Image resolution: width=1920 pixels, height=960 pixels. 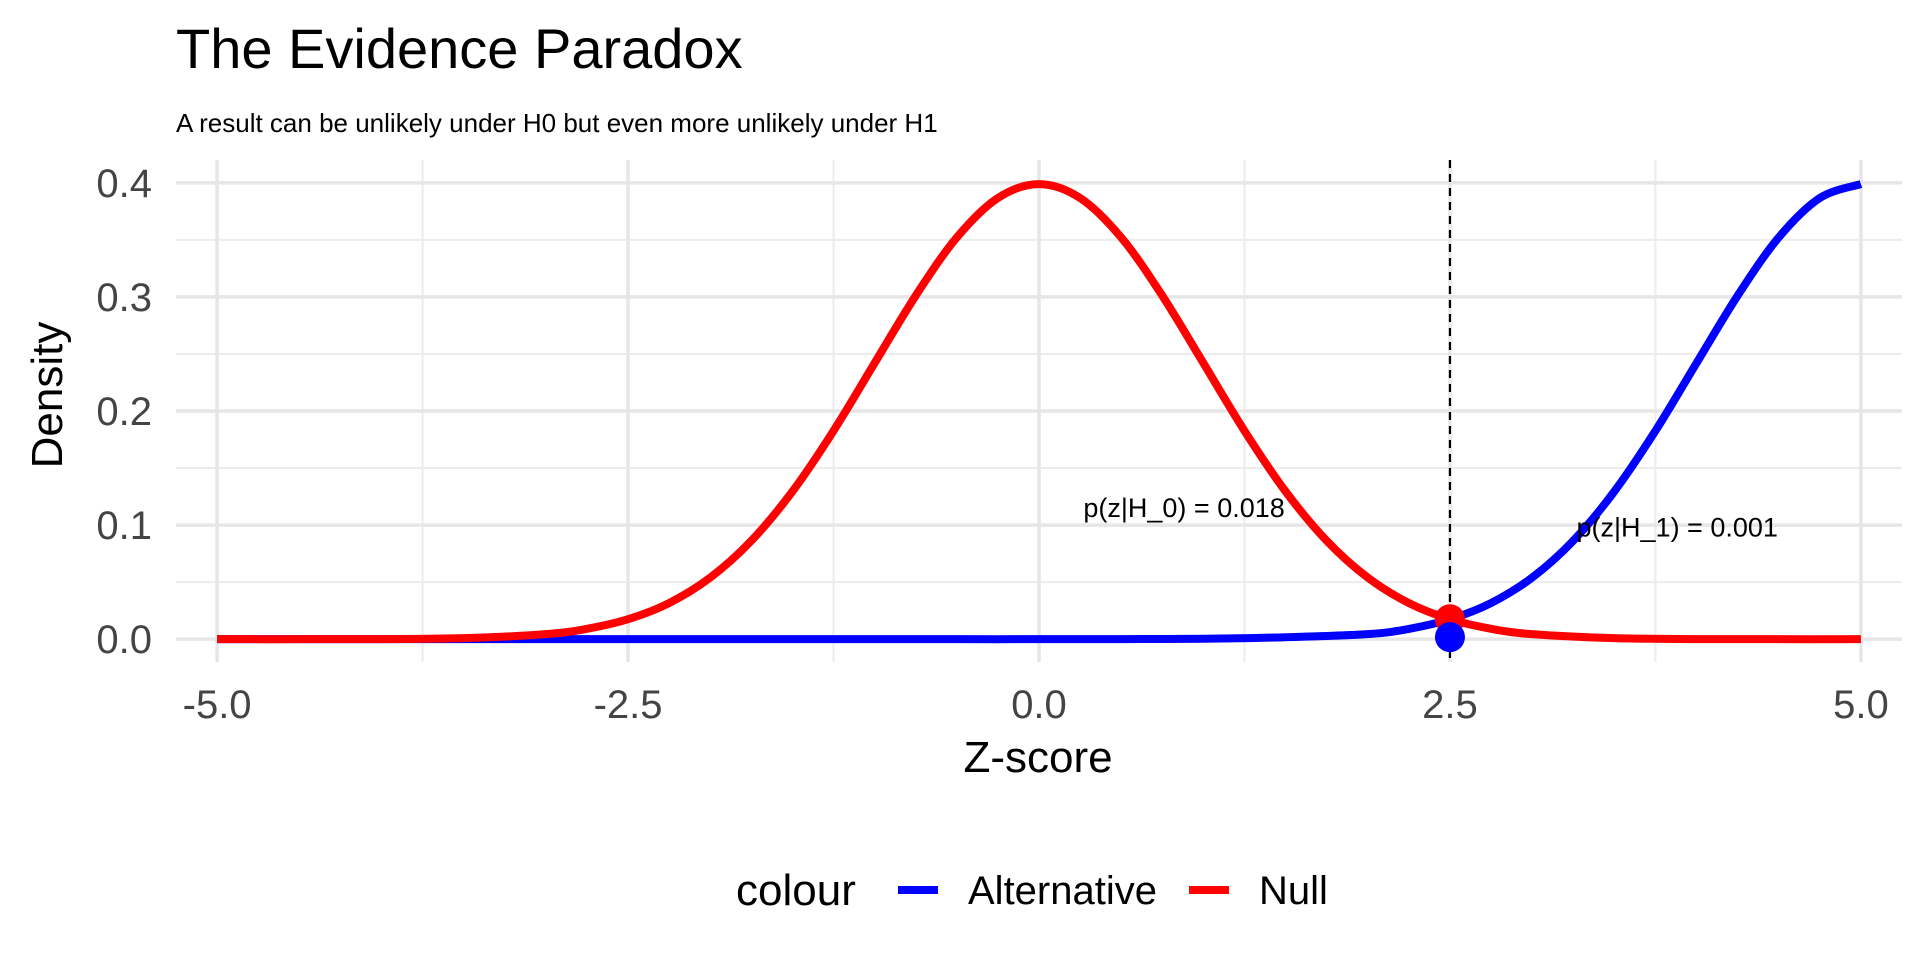 What do you see at coordinates (1183, 508) in the screenshot?
I see `annotation-label: p(z|H_0) = 0.018` at bounding box center [1183, 508].